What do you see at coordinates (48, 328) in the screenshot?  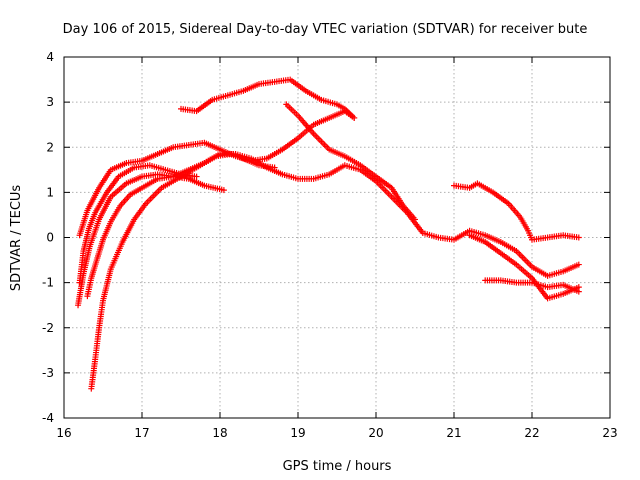 I see `y-tick-label: -2` at bounding box center [48, 328].